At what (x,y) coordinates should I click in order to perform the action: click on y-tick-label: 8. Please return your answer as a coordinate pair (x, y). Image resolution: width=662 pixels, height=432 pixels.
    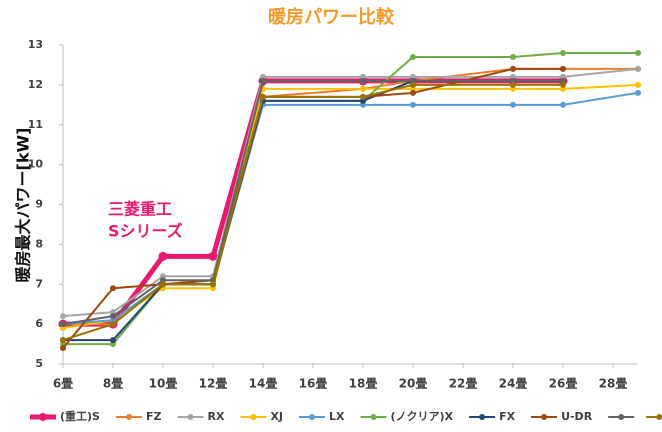
    Looking at the image, I should click on (39, 243).